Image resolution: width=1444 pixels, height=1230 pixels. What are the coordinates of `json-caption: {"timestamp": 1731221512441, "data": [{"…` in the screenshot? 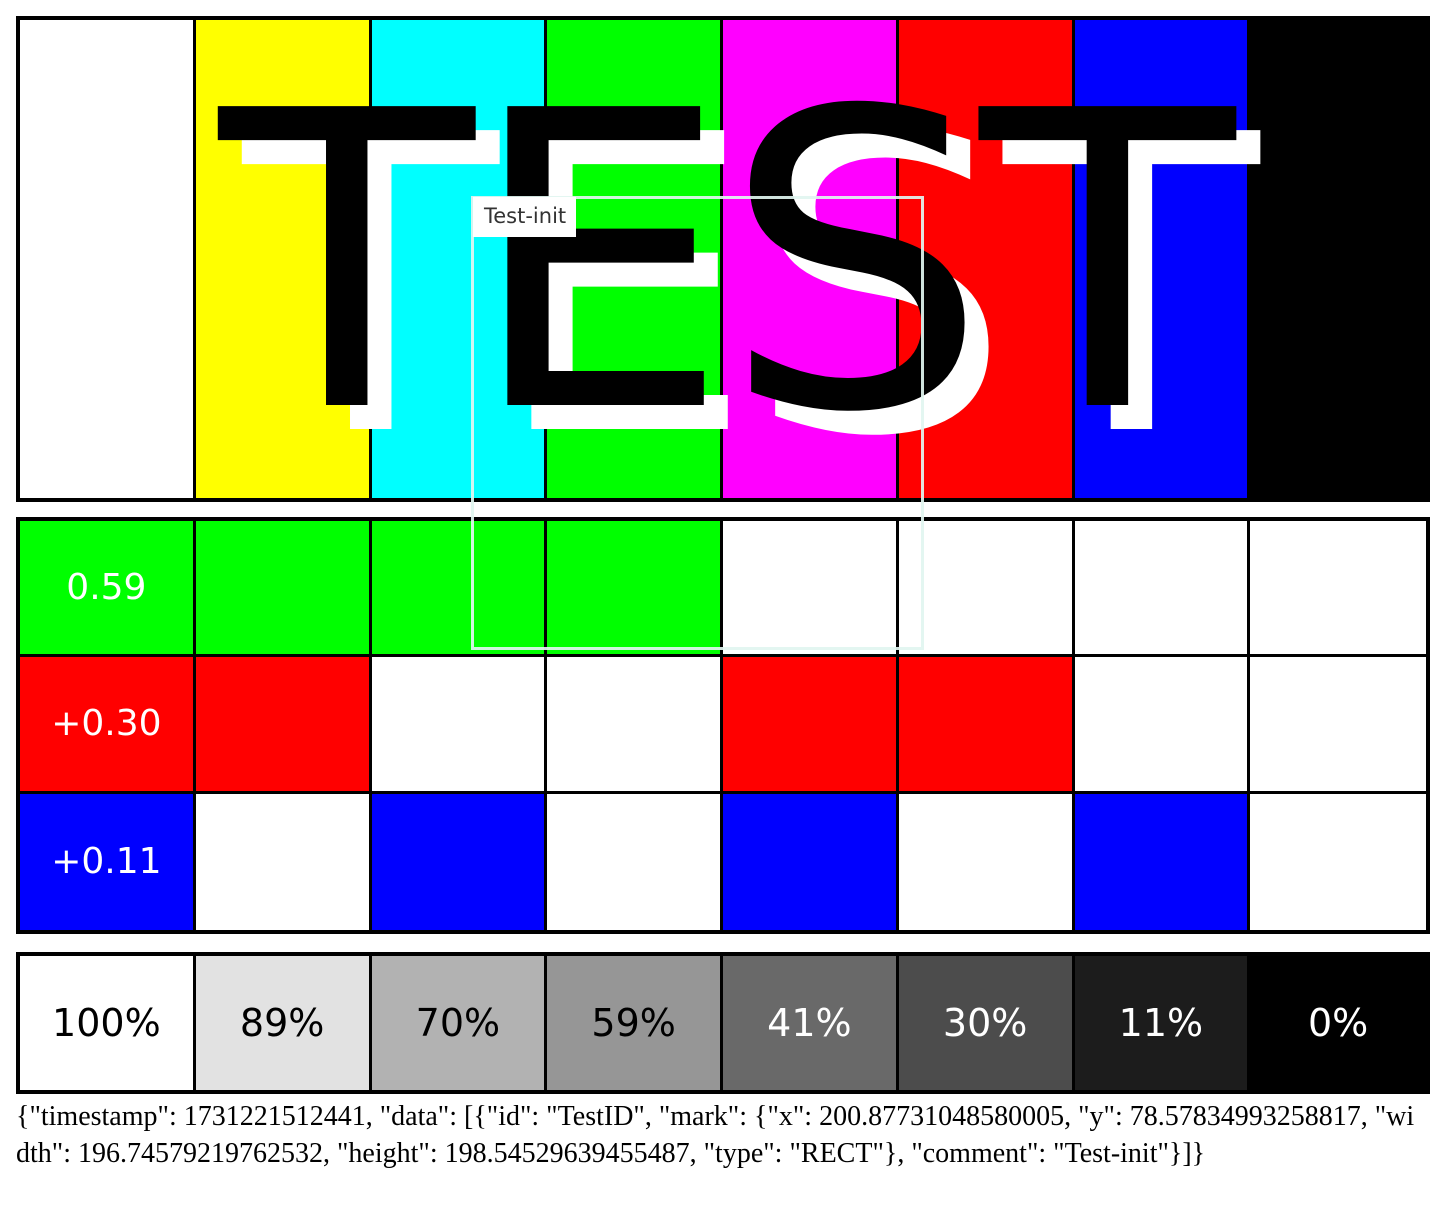 It's located at (715, 1135).